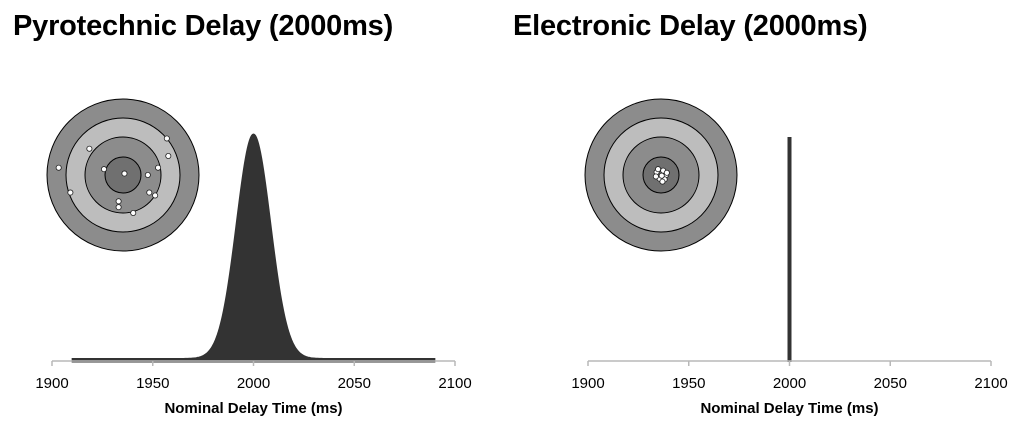 This screenshot has height=427, width=1024. I want to click on chart-title: Pyrotechnic Delay (2000ms), so click(203, 26).